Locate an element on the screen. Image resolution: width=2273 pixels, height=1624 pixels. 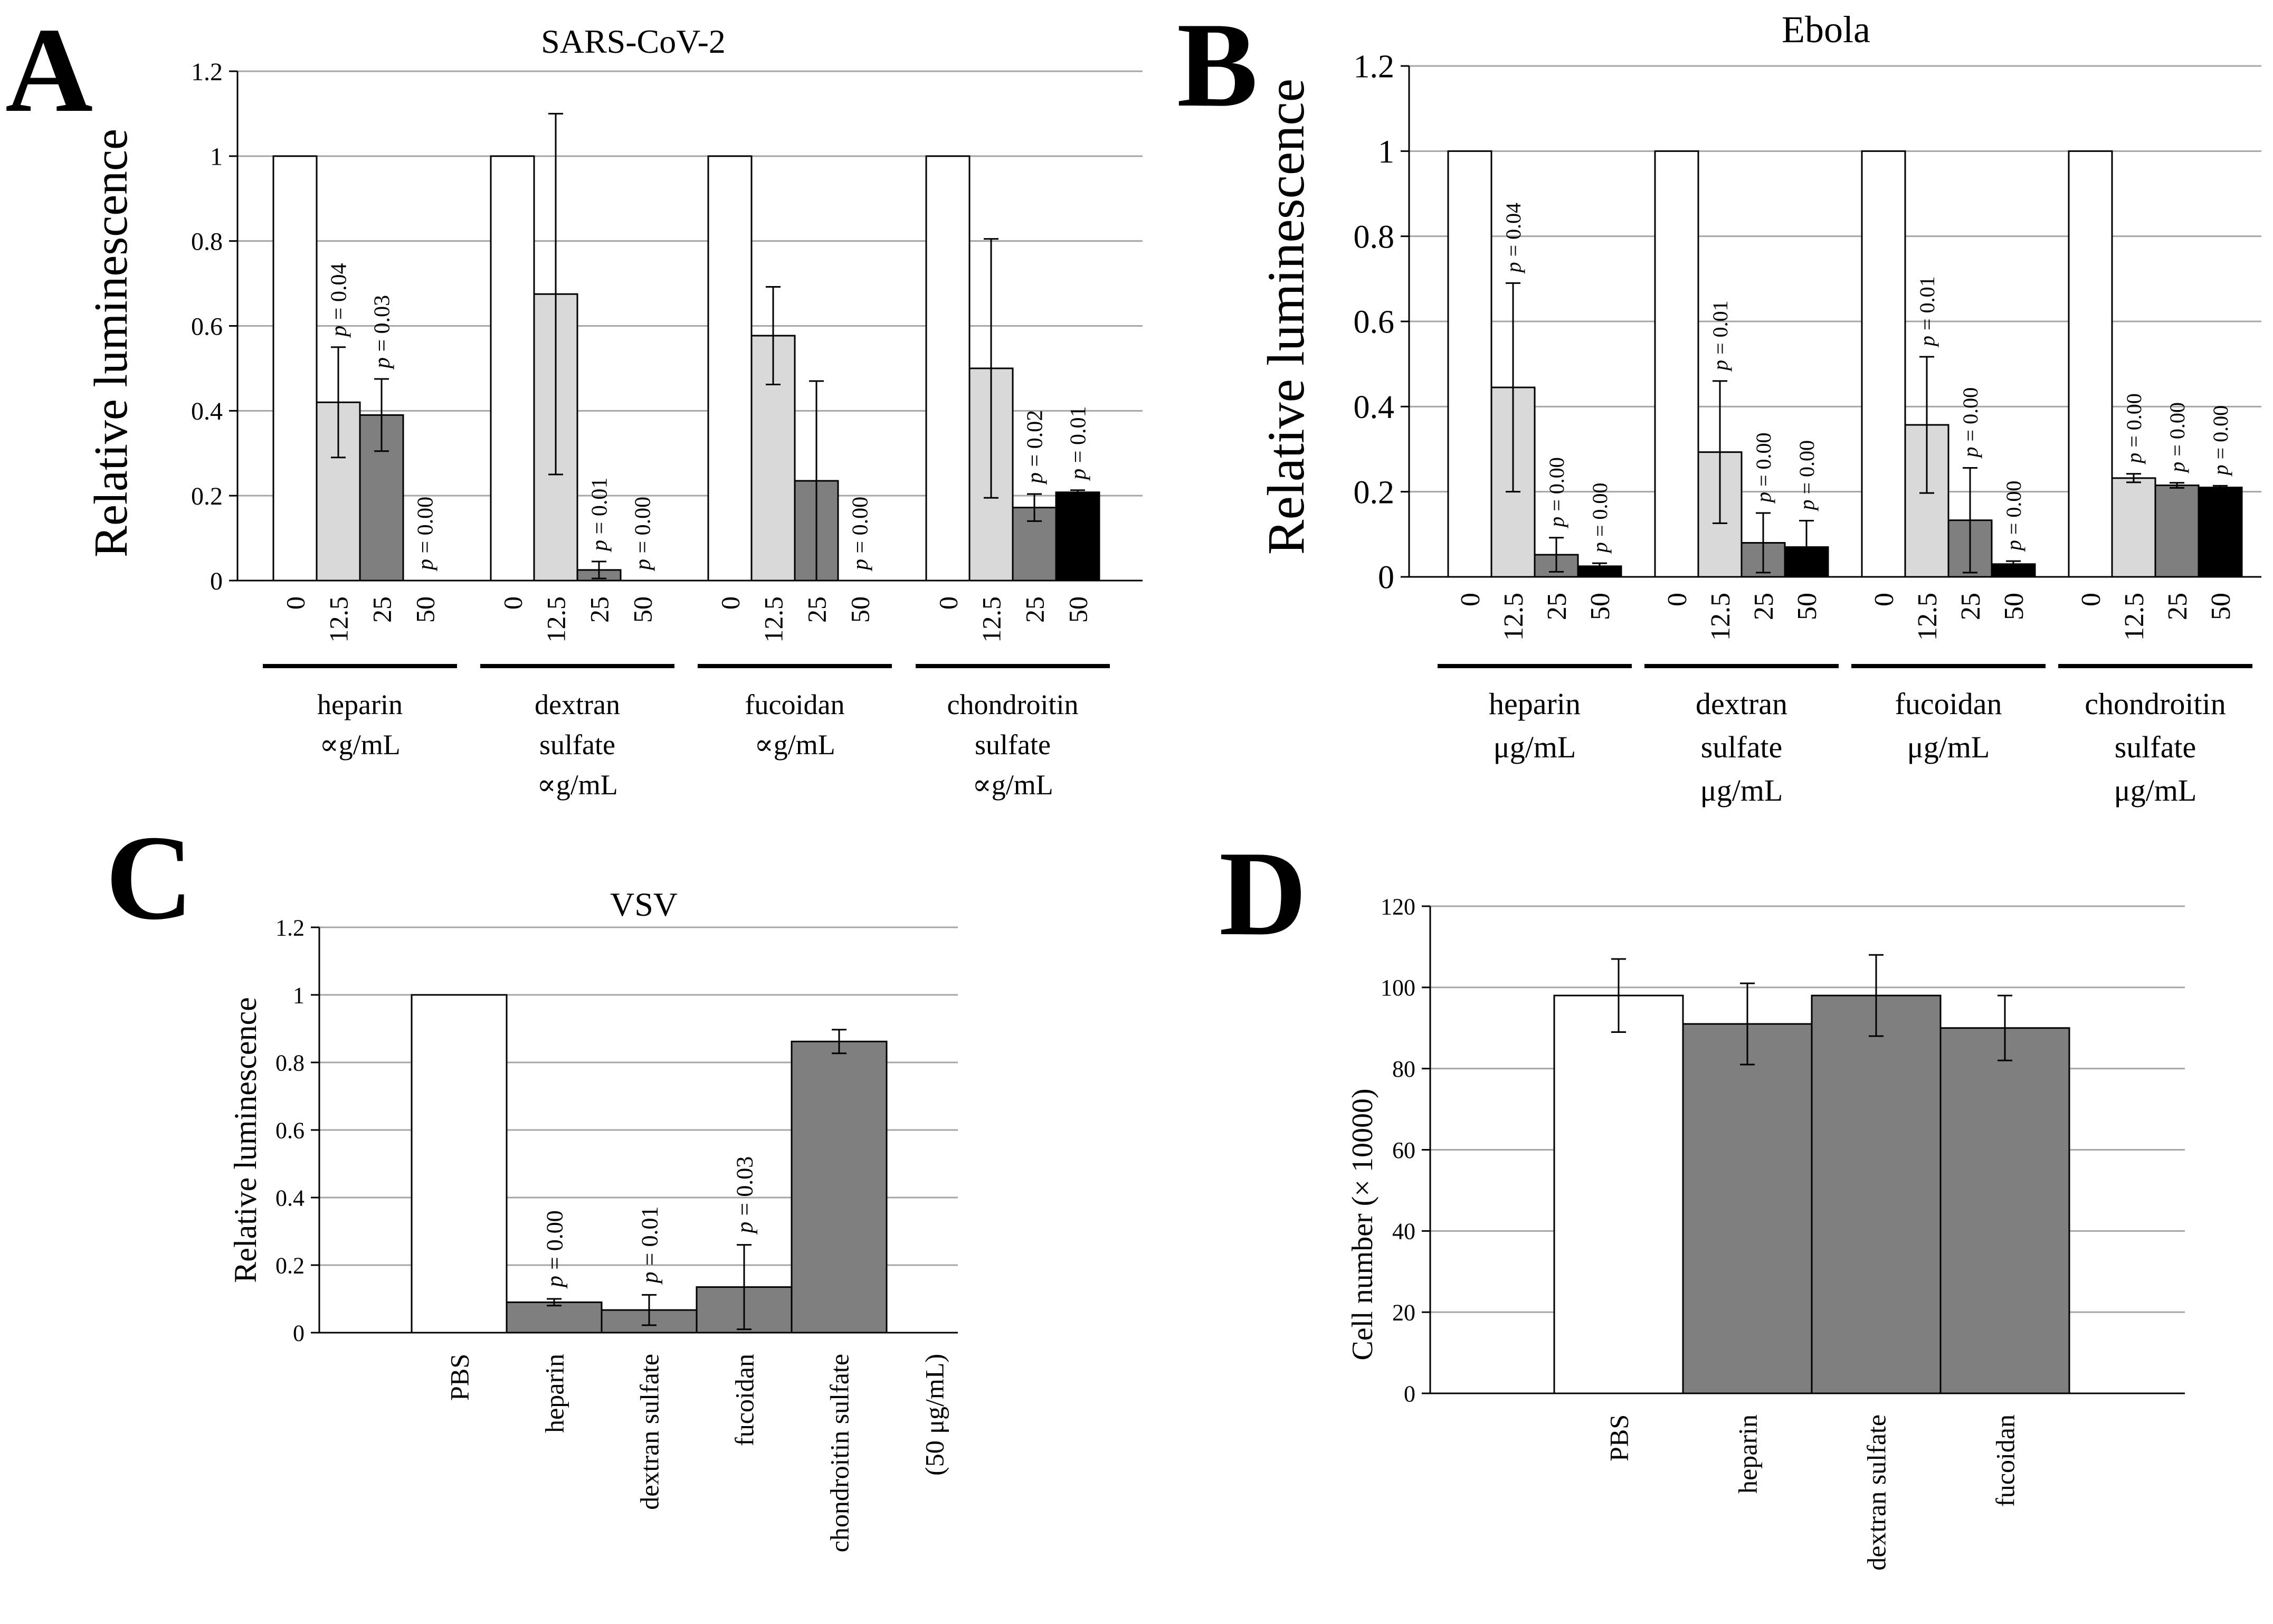
panel-a-group-label: heparin is located at coordinates (360, 704).